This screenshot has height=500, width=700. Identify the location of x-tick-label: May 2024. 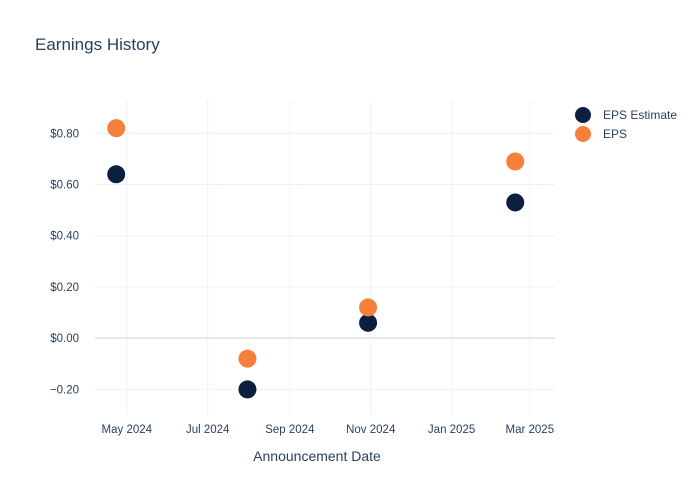
(127, 430).